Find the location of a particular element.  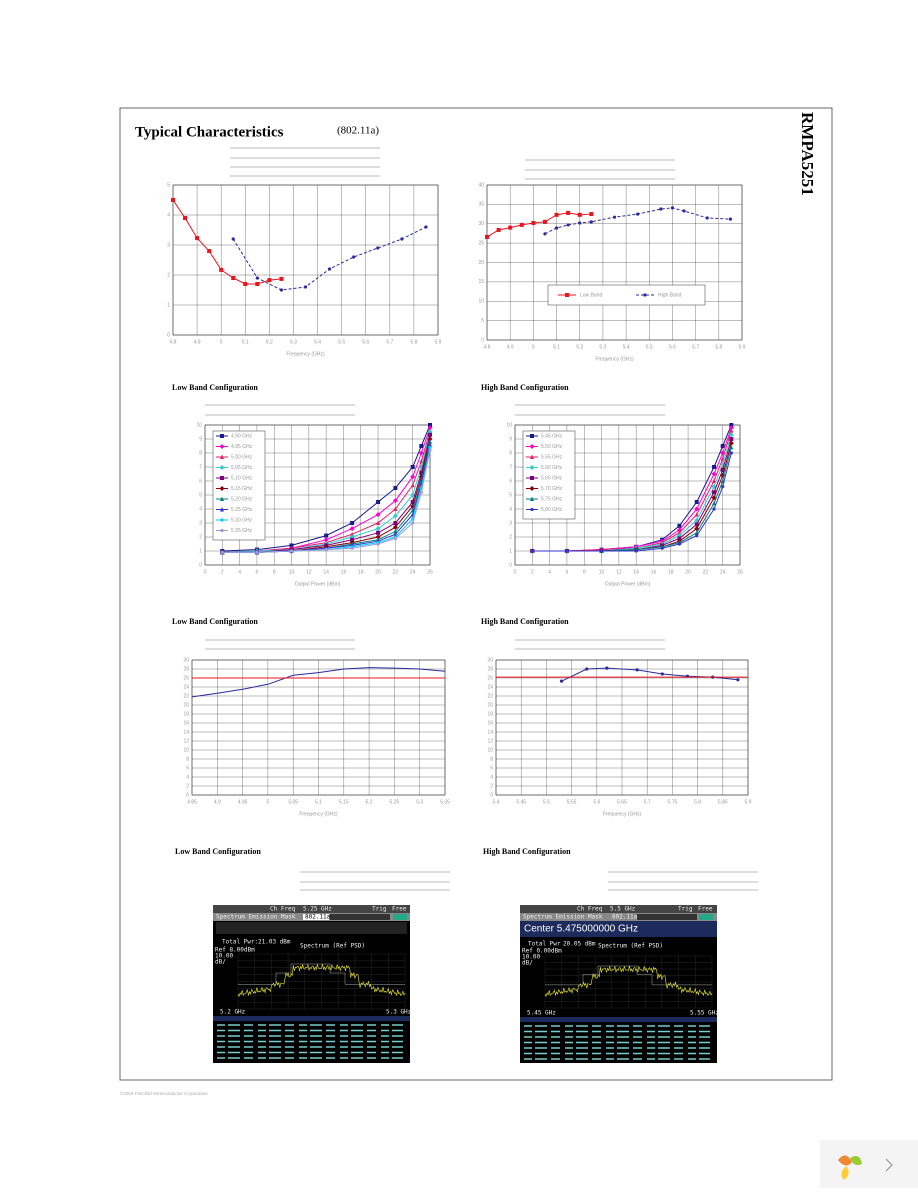

x-tick-label: 16 is located at coordinates (344, 572).